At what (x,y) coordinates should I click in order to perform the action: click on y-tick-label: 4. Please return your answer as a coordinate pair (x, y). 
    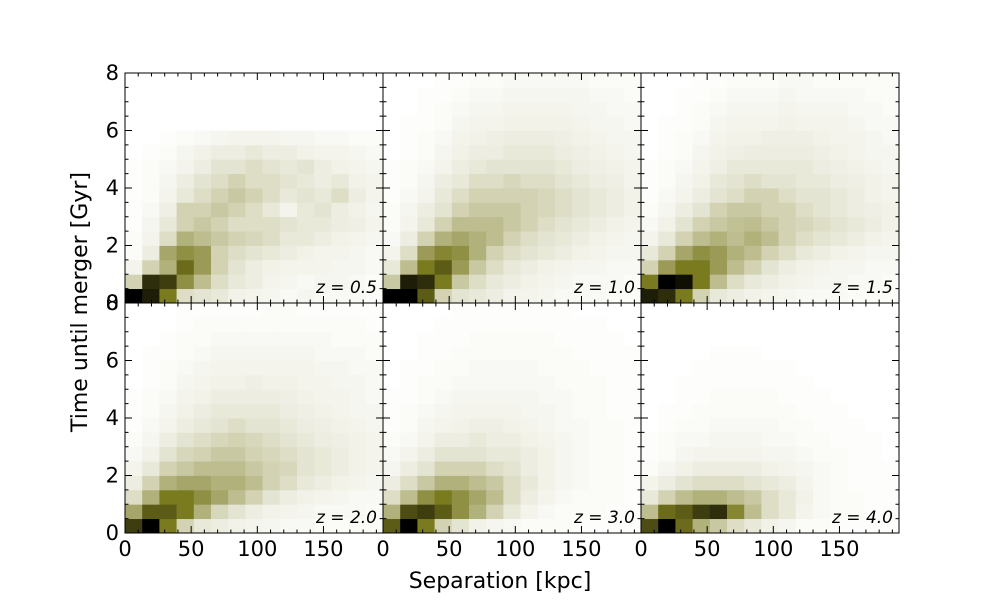
    Looking at the image, I should click on (112, 418).